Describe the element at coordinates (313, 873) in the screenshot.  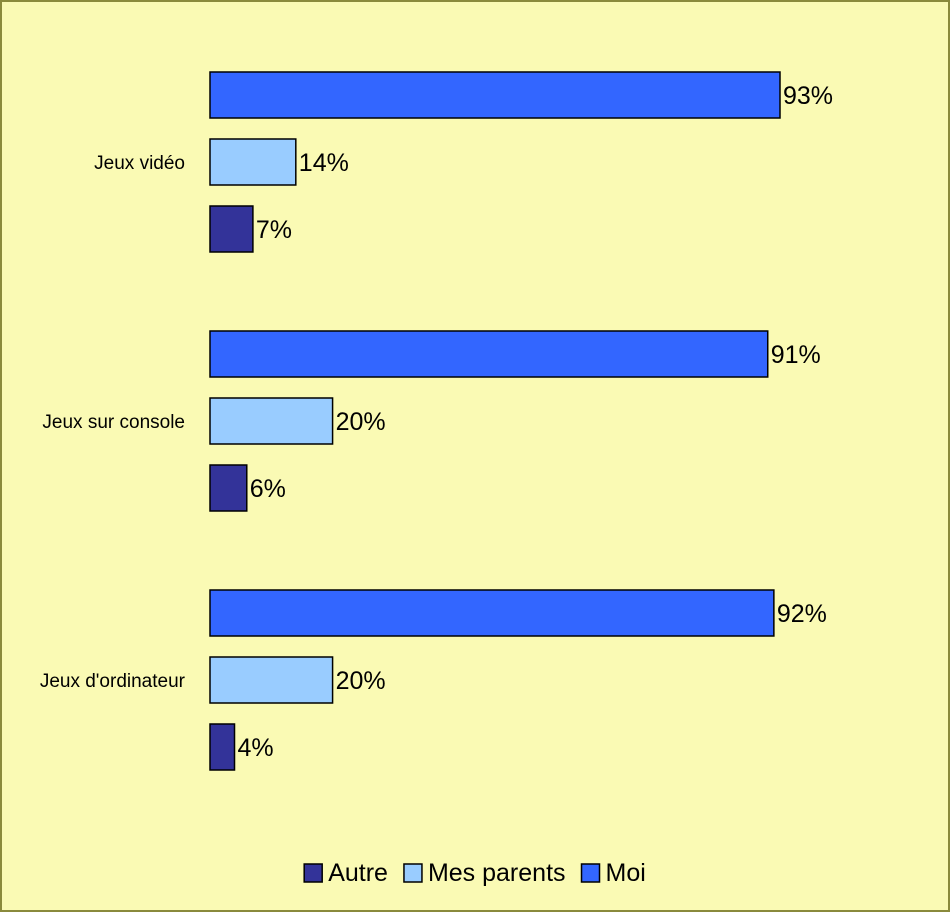
I see `legend-swatch-autre` at that location.